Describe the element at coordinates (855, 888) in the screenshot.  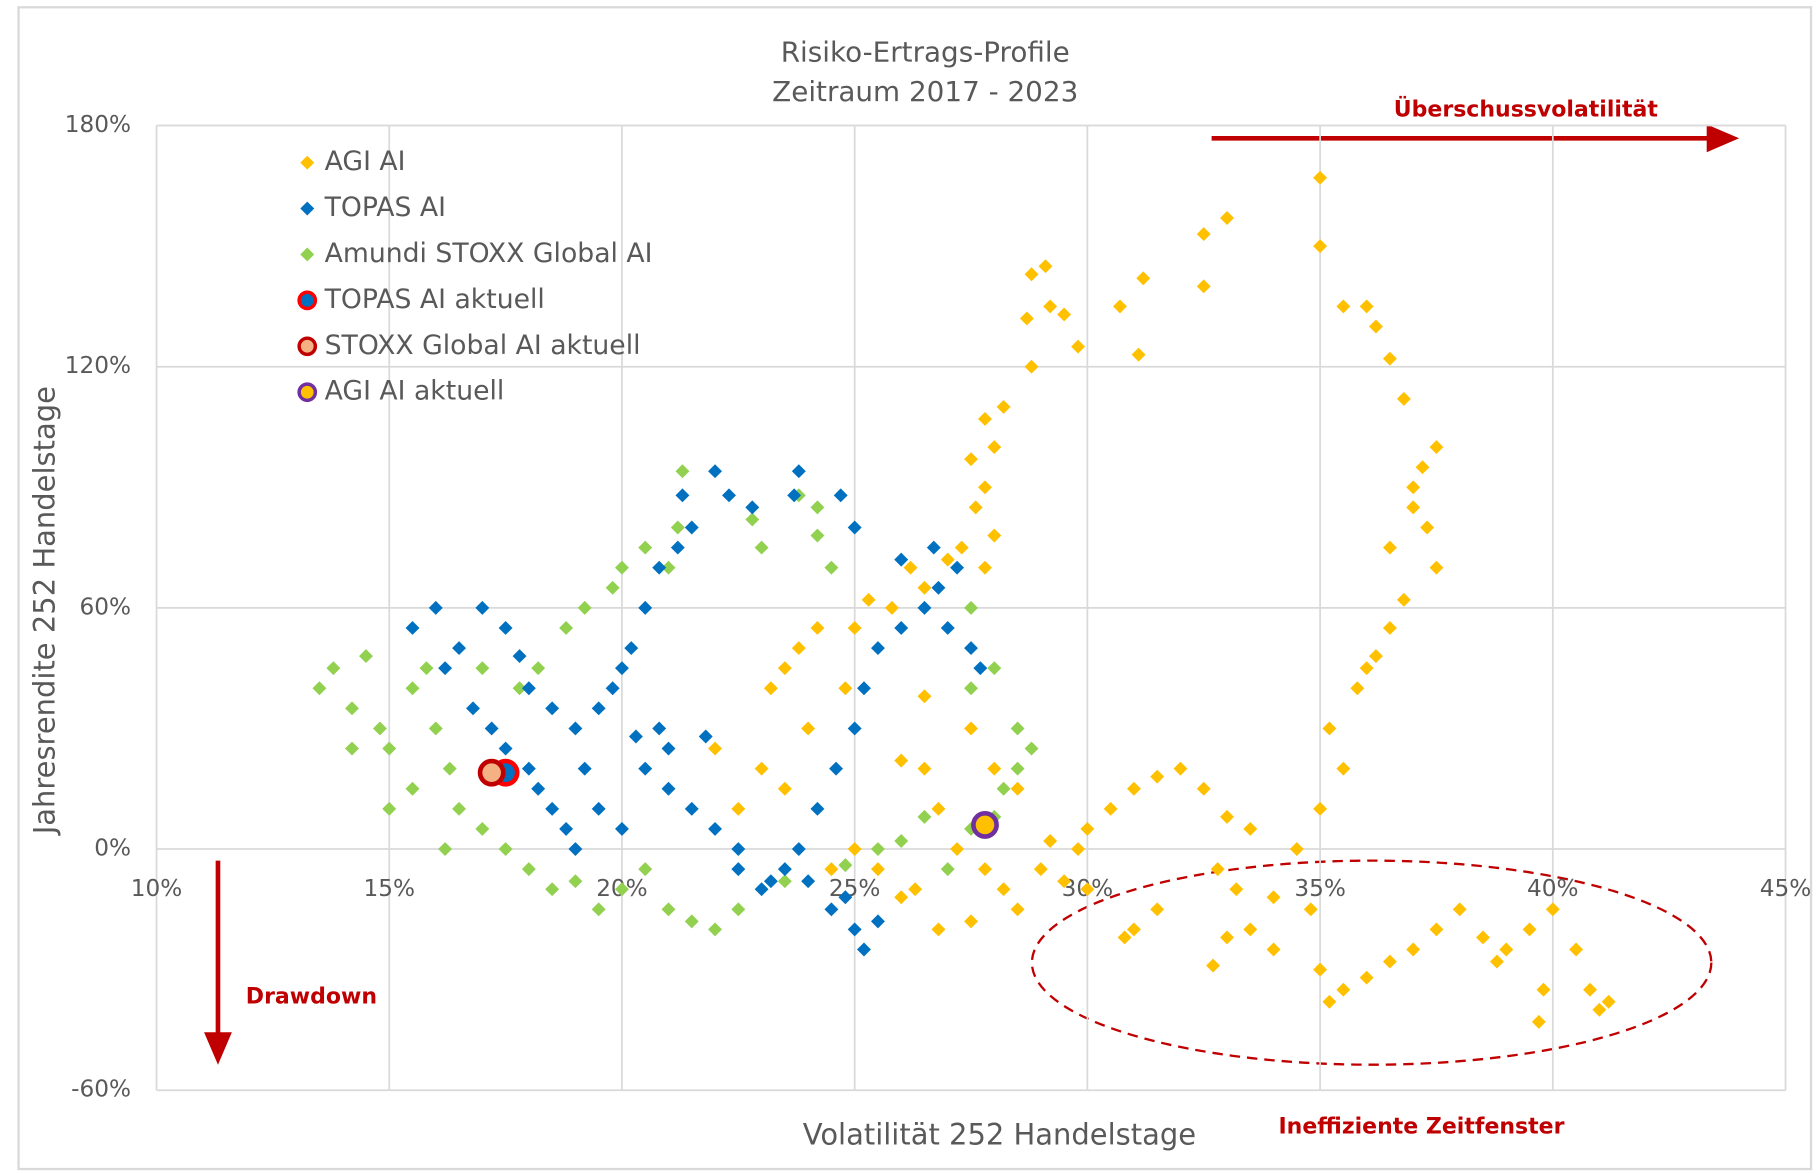
I see `x-tick-label: 25%` at that location.